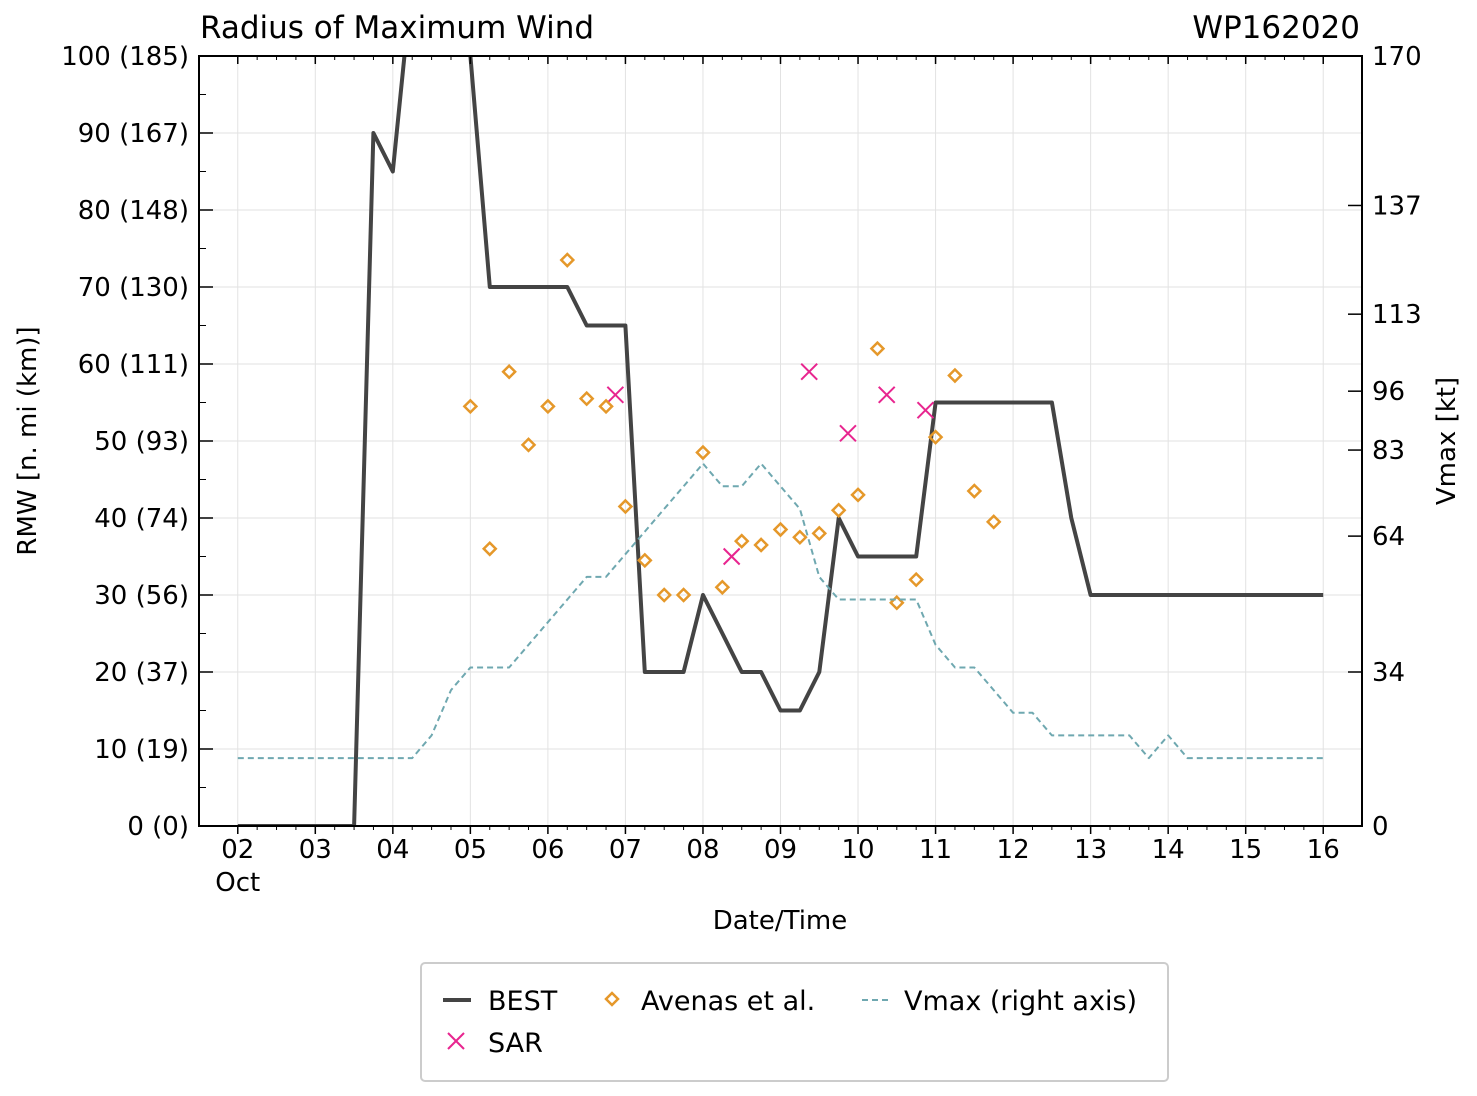  What do you see at coordinates (1388, 392) in the screenshot?
I see `y-right-tick-label: 96` at bounding box center [1388, 392].